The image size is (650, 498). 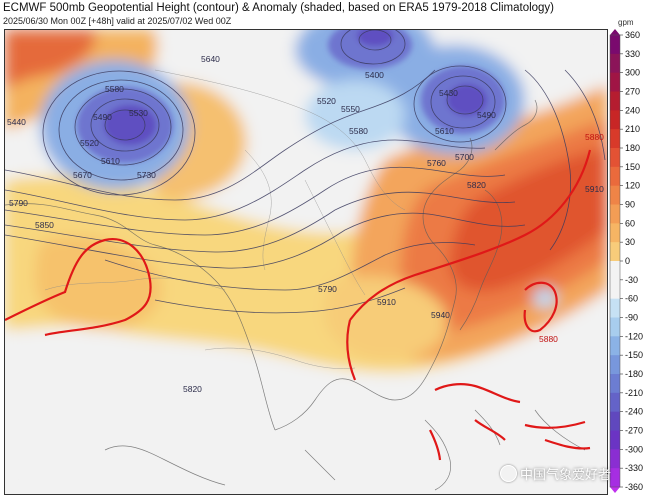 What do you see at coordinates (626, 22) in the screenshot?
I see `colorbar-unit: gpm` at bounding box center [626, 22].